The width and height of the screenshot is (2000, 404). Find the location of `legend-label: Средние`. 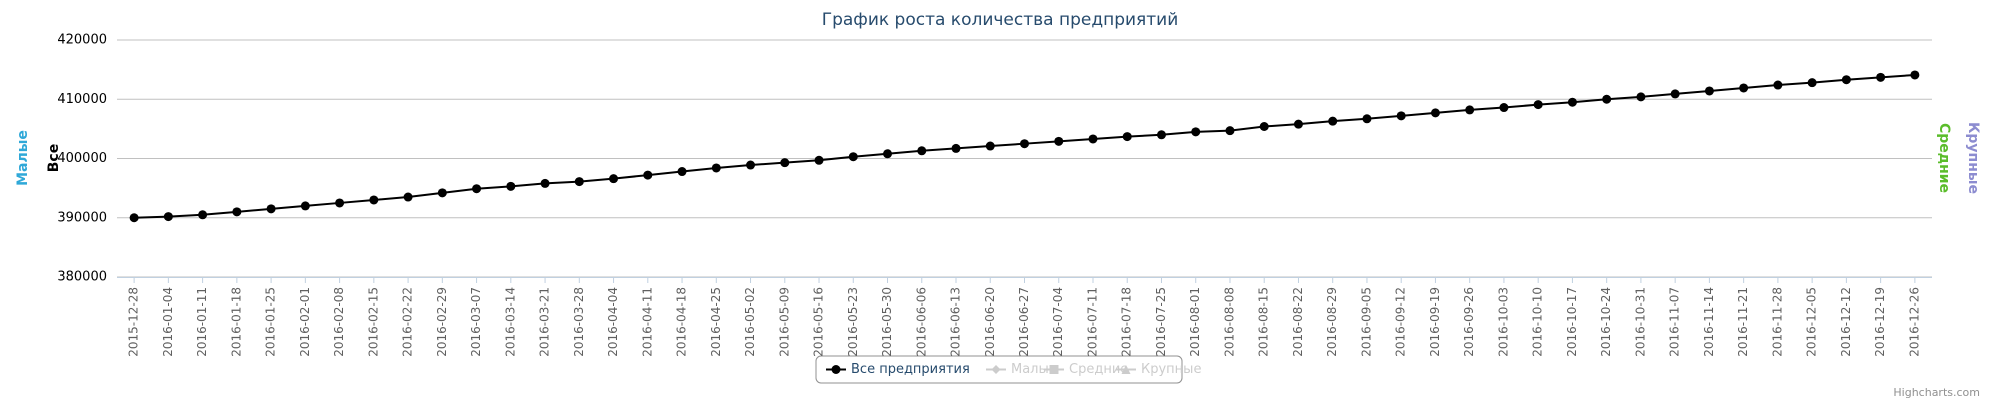

legend-label: Средние is located at coordinates (1098, 369).